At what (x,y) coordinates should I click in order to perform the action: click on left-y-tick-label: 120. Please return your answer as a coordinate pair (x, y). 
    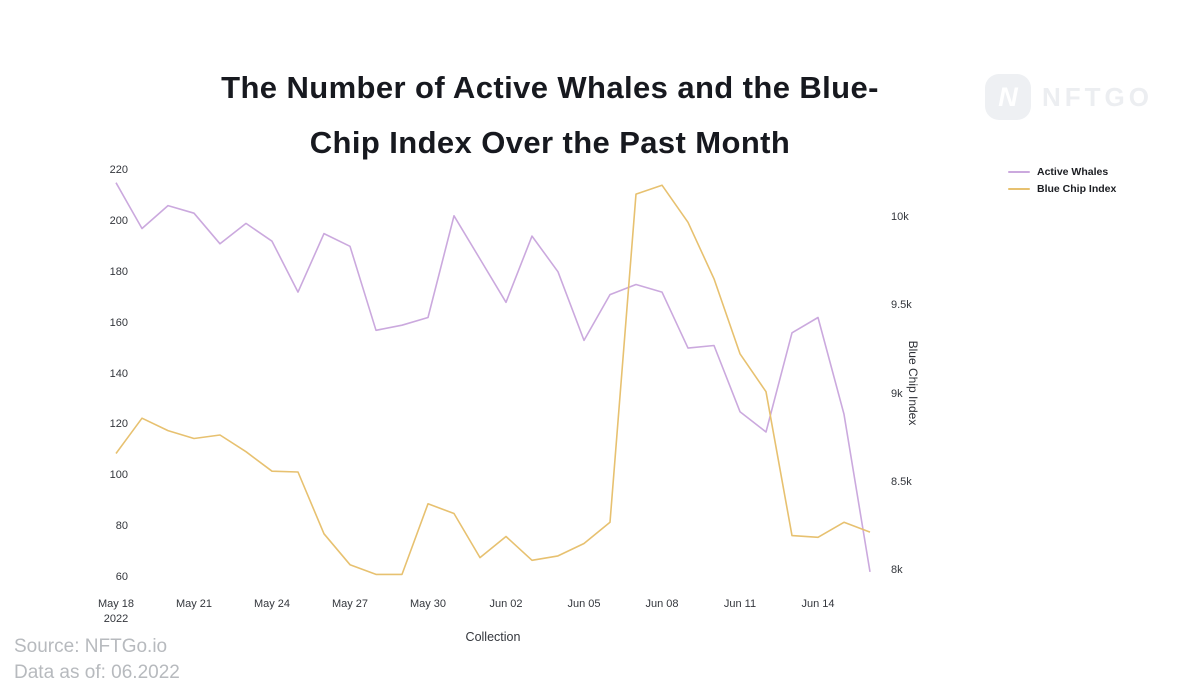
    Looking at the image, I should click on (118, 424).